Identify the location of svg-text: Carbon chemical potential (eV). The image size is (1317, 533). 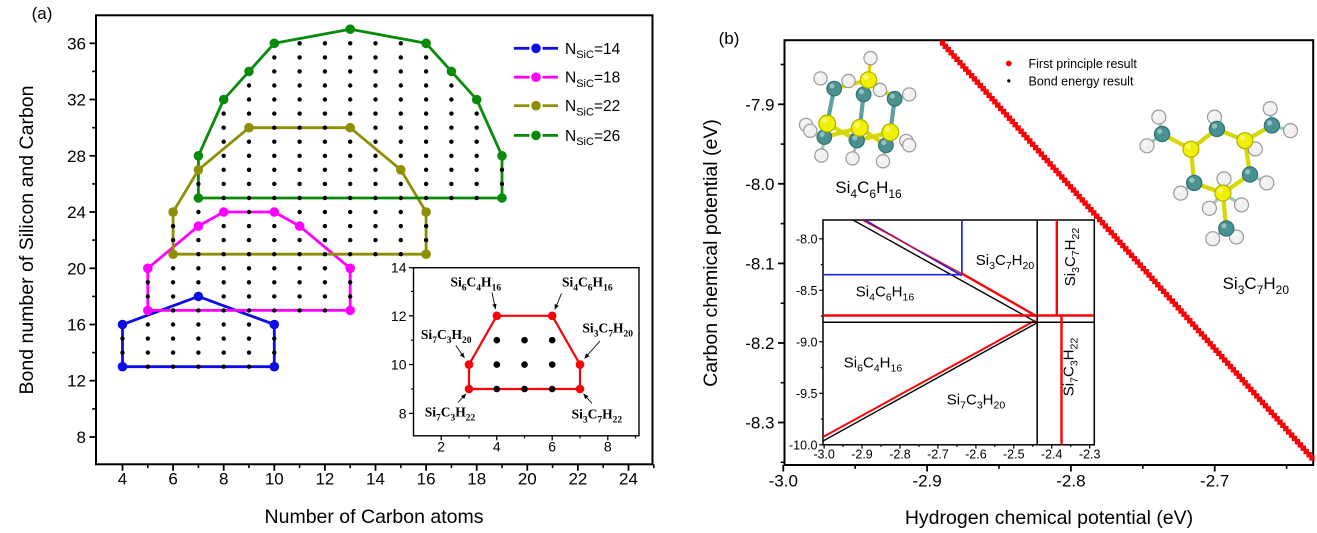
(711, 253).